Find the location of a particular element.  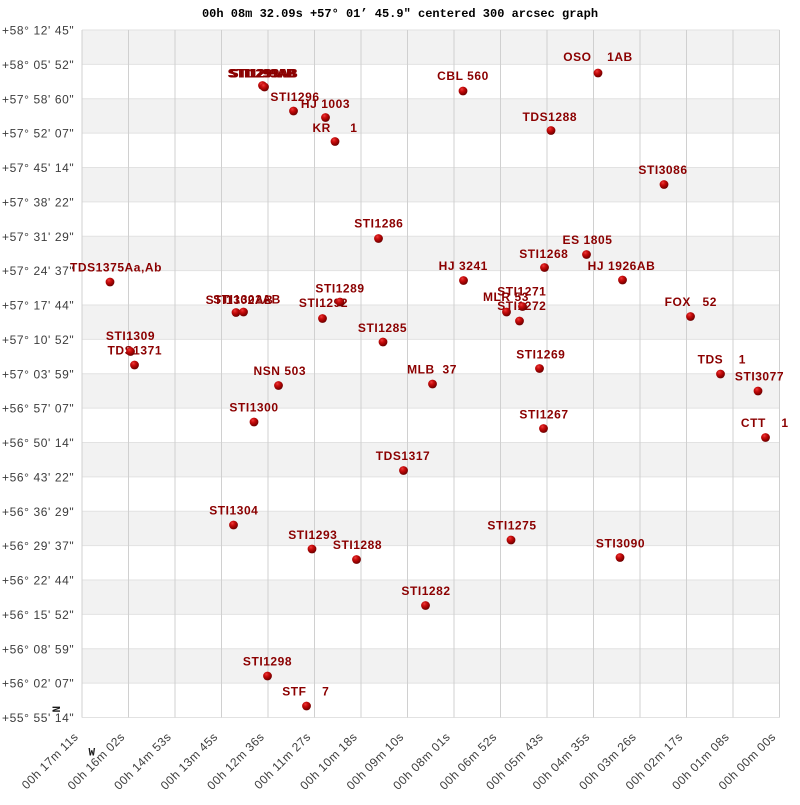

svg-text: +56° 29' 37" is located at coordinates (38, 546).